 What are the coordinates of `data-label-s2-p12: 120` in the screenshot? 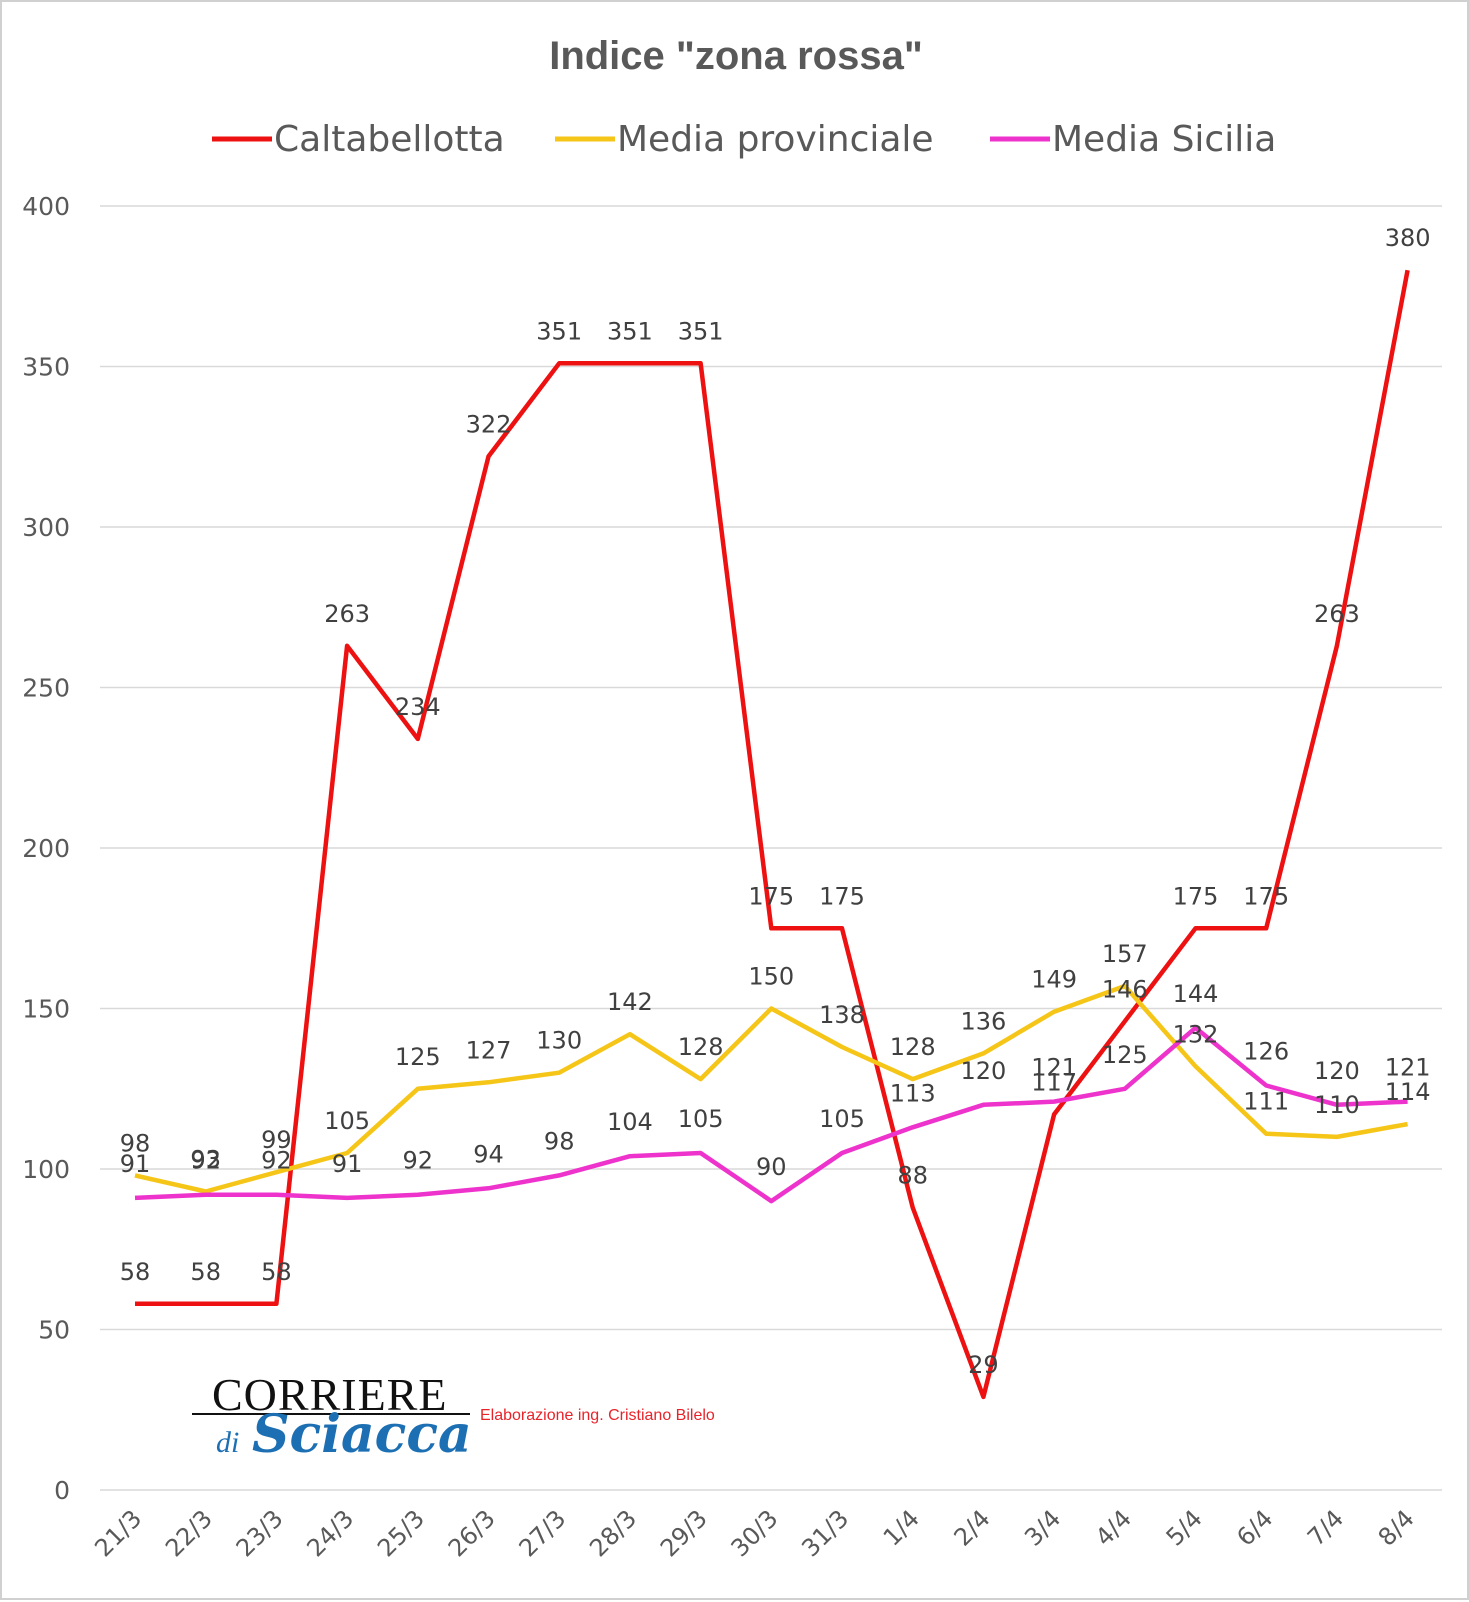 It's located at (983, 1071).